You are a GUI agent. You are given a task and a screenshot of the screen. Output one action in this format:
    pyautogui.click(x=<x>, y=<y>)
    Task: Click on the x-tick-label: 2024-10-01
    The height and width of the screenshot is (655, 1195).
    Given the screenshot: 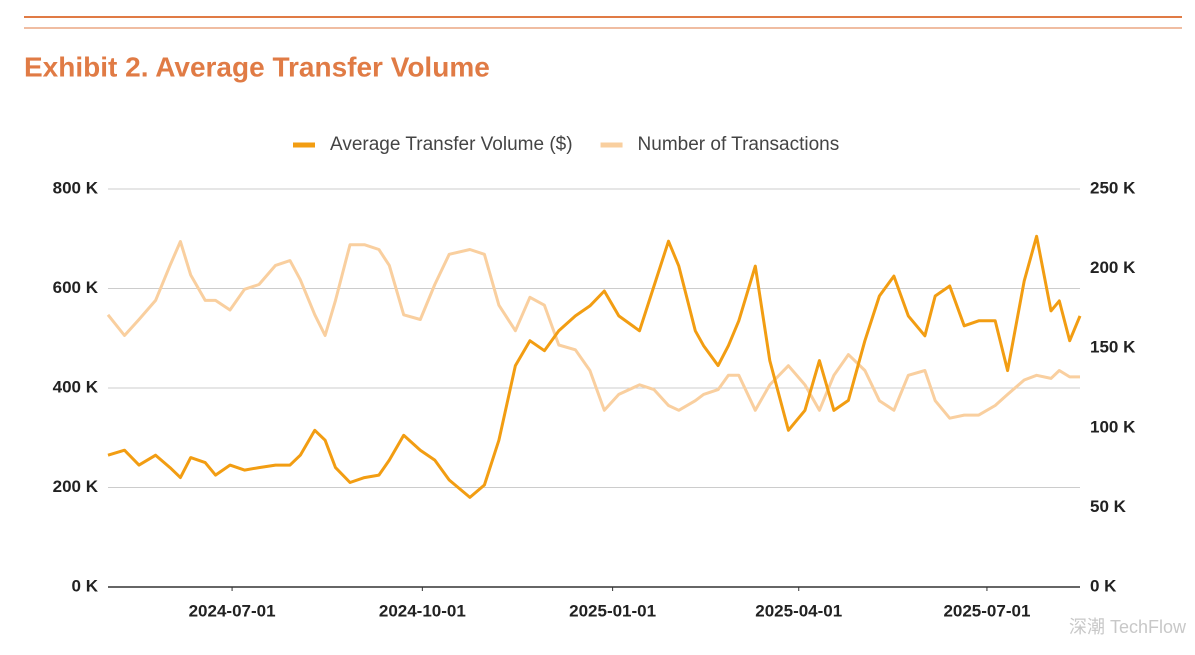 What is the action you would take?
    pyautogui.click(x=422, y=610)
    